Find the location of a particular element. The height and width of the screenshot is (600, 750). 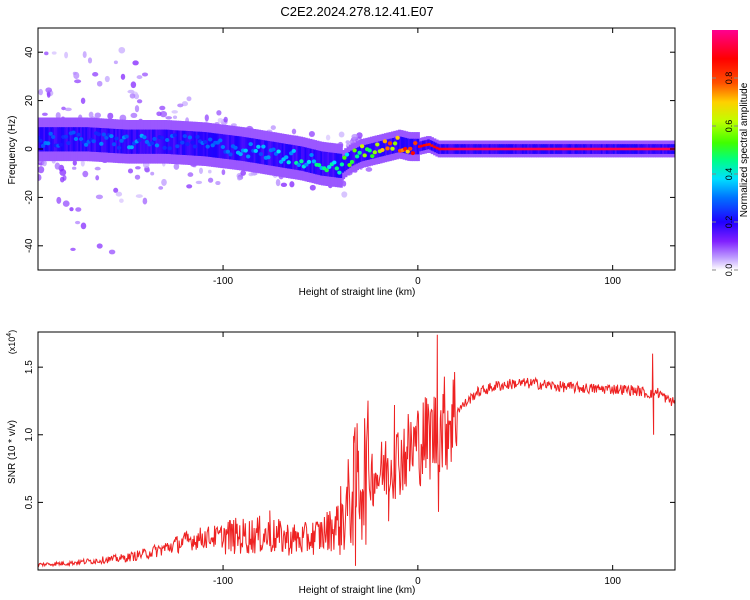

snr-x-tick-label: 100 is located at coordinates (612, 581).